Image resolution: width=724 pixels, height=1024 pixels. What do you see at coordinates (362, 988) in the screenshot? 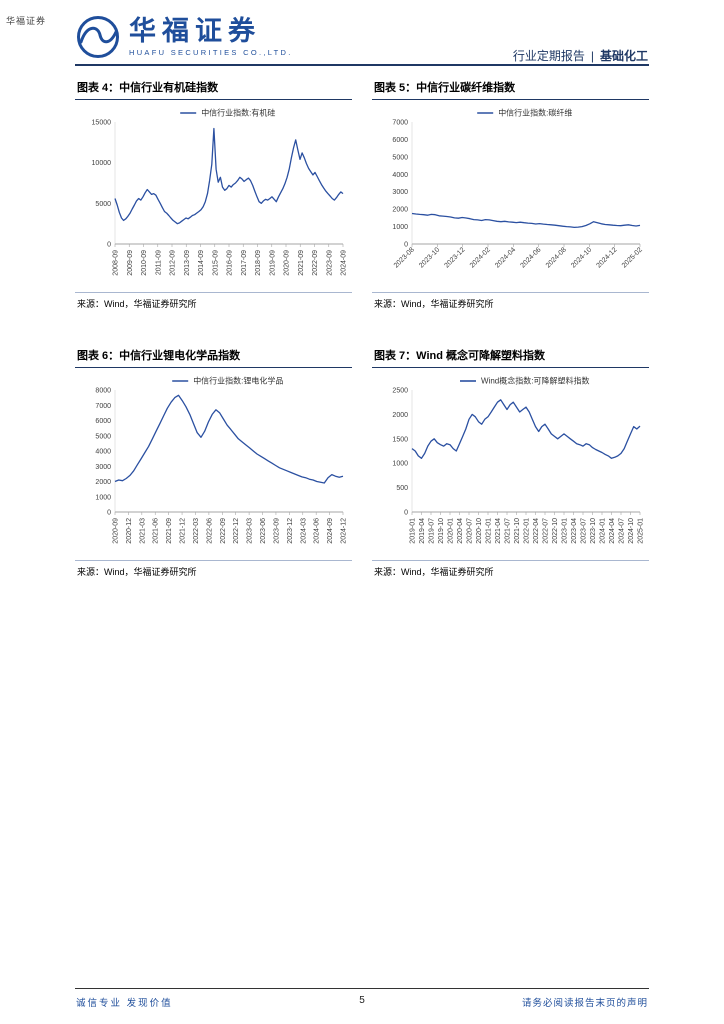
I see `footer-divider` at bounding box center [362, 988].